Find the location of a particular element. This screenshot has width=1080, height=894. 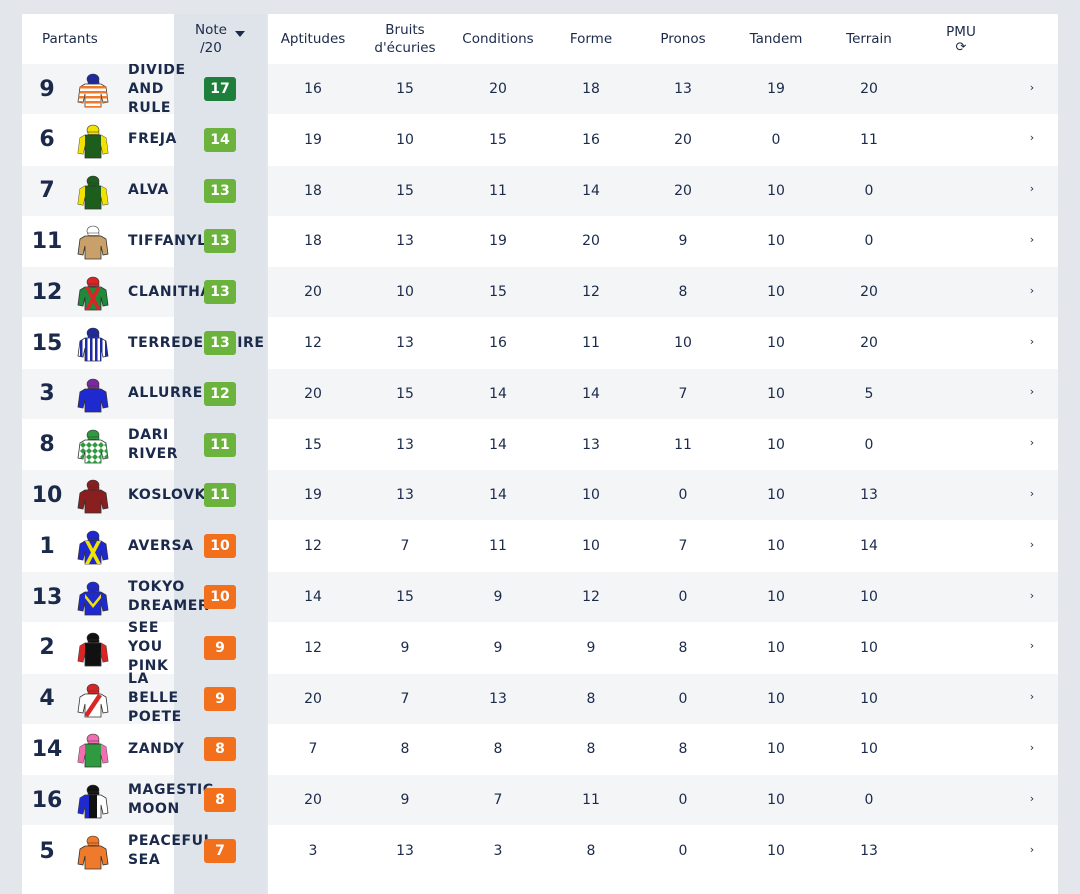

cell-forme: 8 is located at coordinates (591, 698).